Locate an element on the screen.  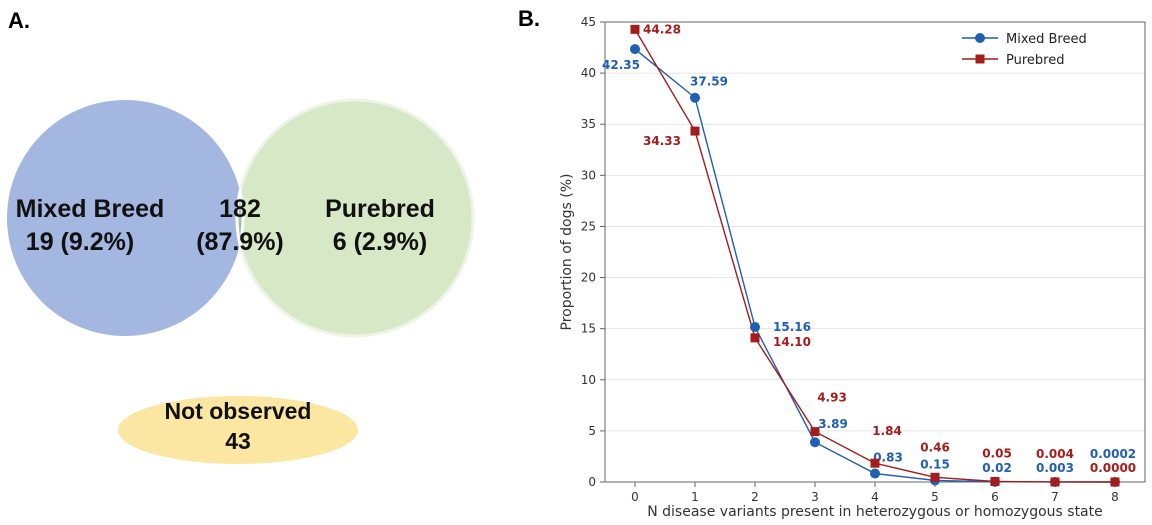
y-tick-label: 45 is located at coordinates (588, 22).